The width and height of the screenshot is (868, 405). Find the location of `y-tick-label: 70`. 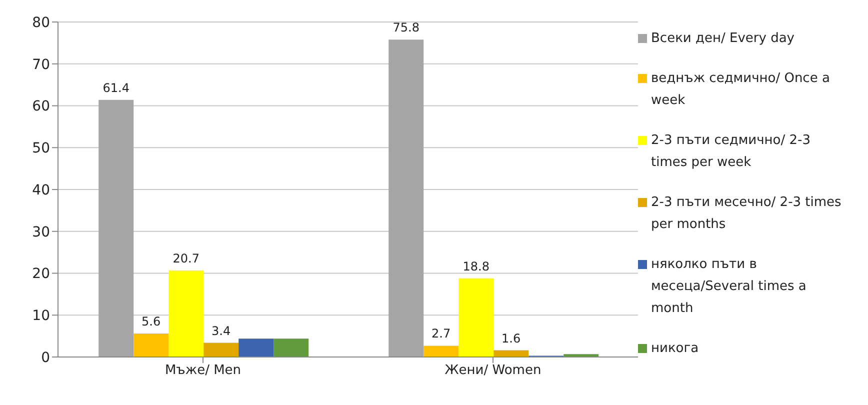

y-tick-label: 70 is located at coordinates (41, 64).